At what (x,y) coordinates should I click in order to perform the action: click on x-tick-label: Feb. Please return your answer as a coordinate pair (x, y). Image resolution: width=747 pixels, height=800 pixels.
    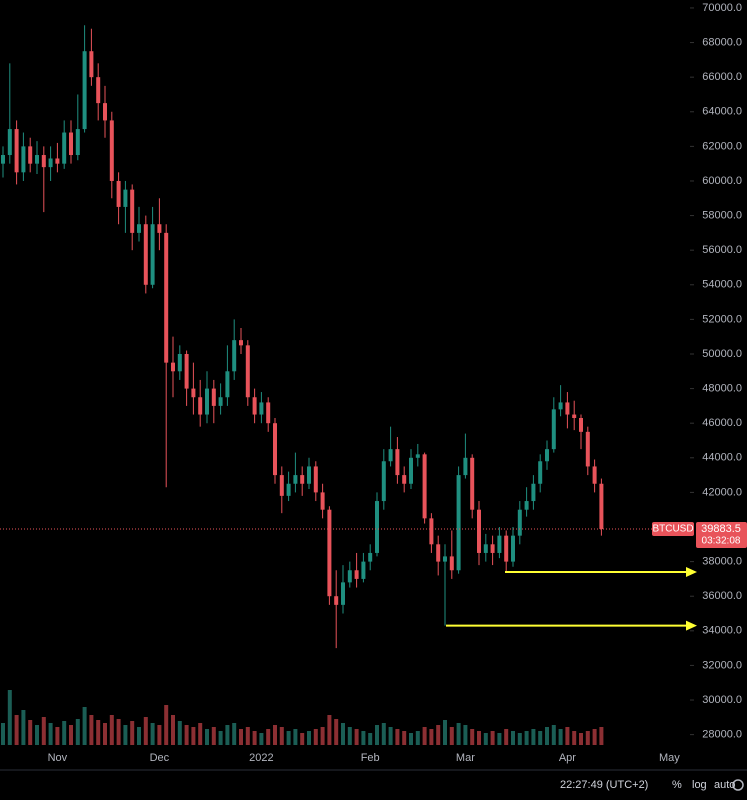
    Looking at the image, I should click on (370, 758).